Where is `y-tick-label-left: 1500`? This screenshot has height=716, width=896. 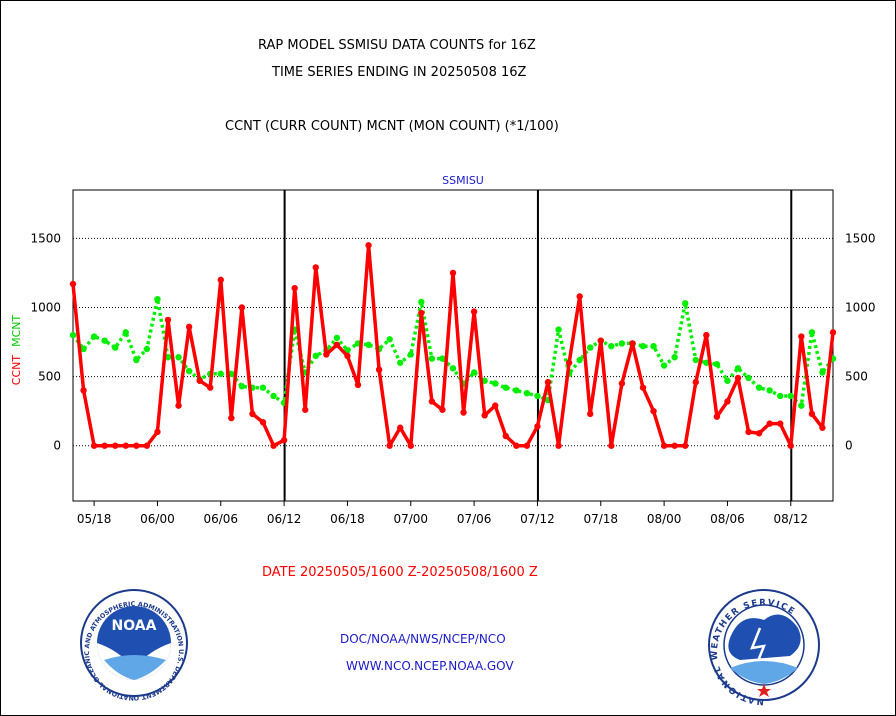 y-tick-label-left: 1500 is located at coordinates (45, 238).